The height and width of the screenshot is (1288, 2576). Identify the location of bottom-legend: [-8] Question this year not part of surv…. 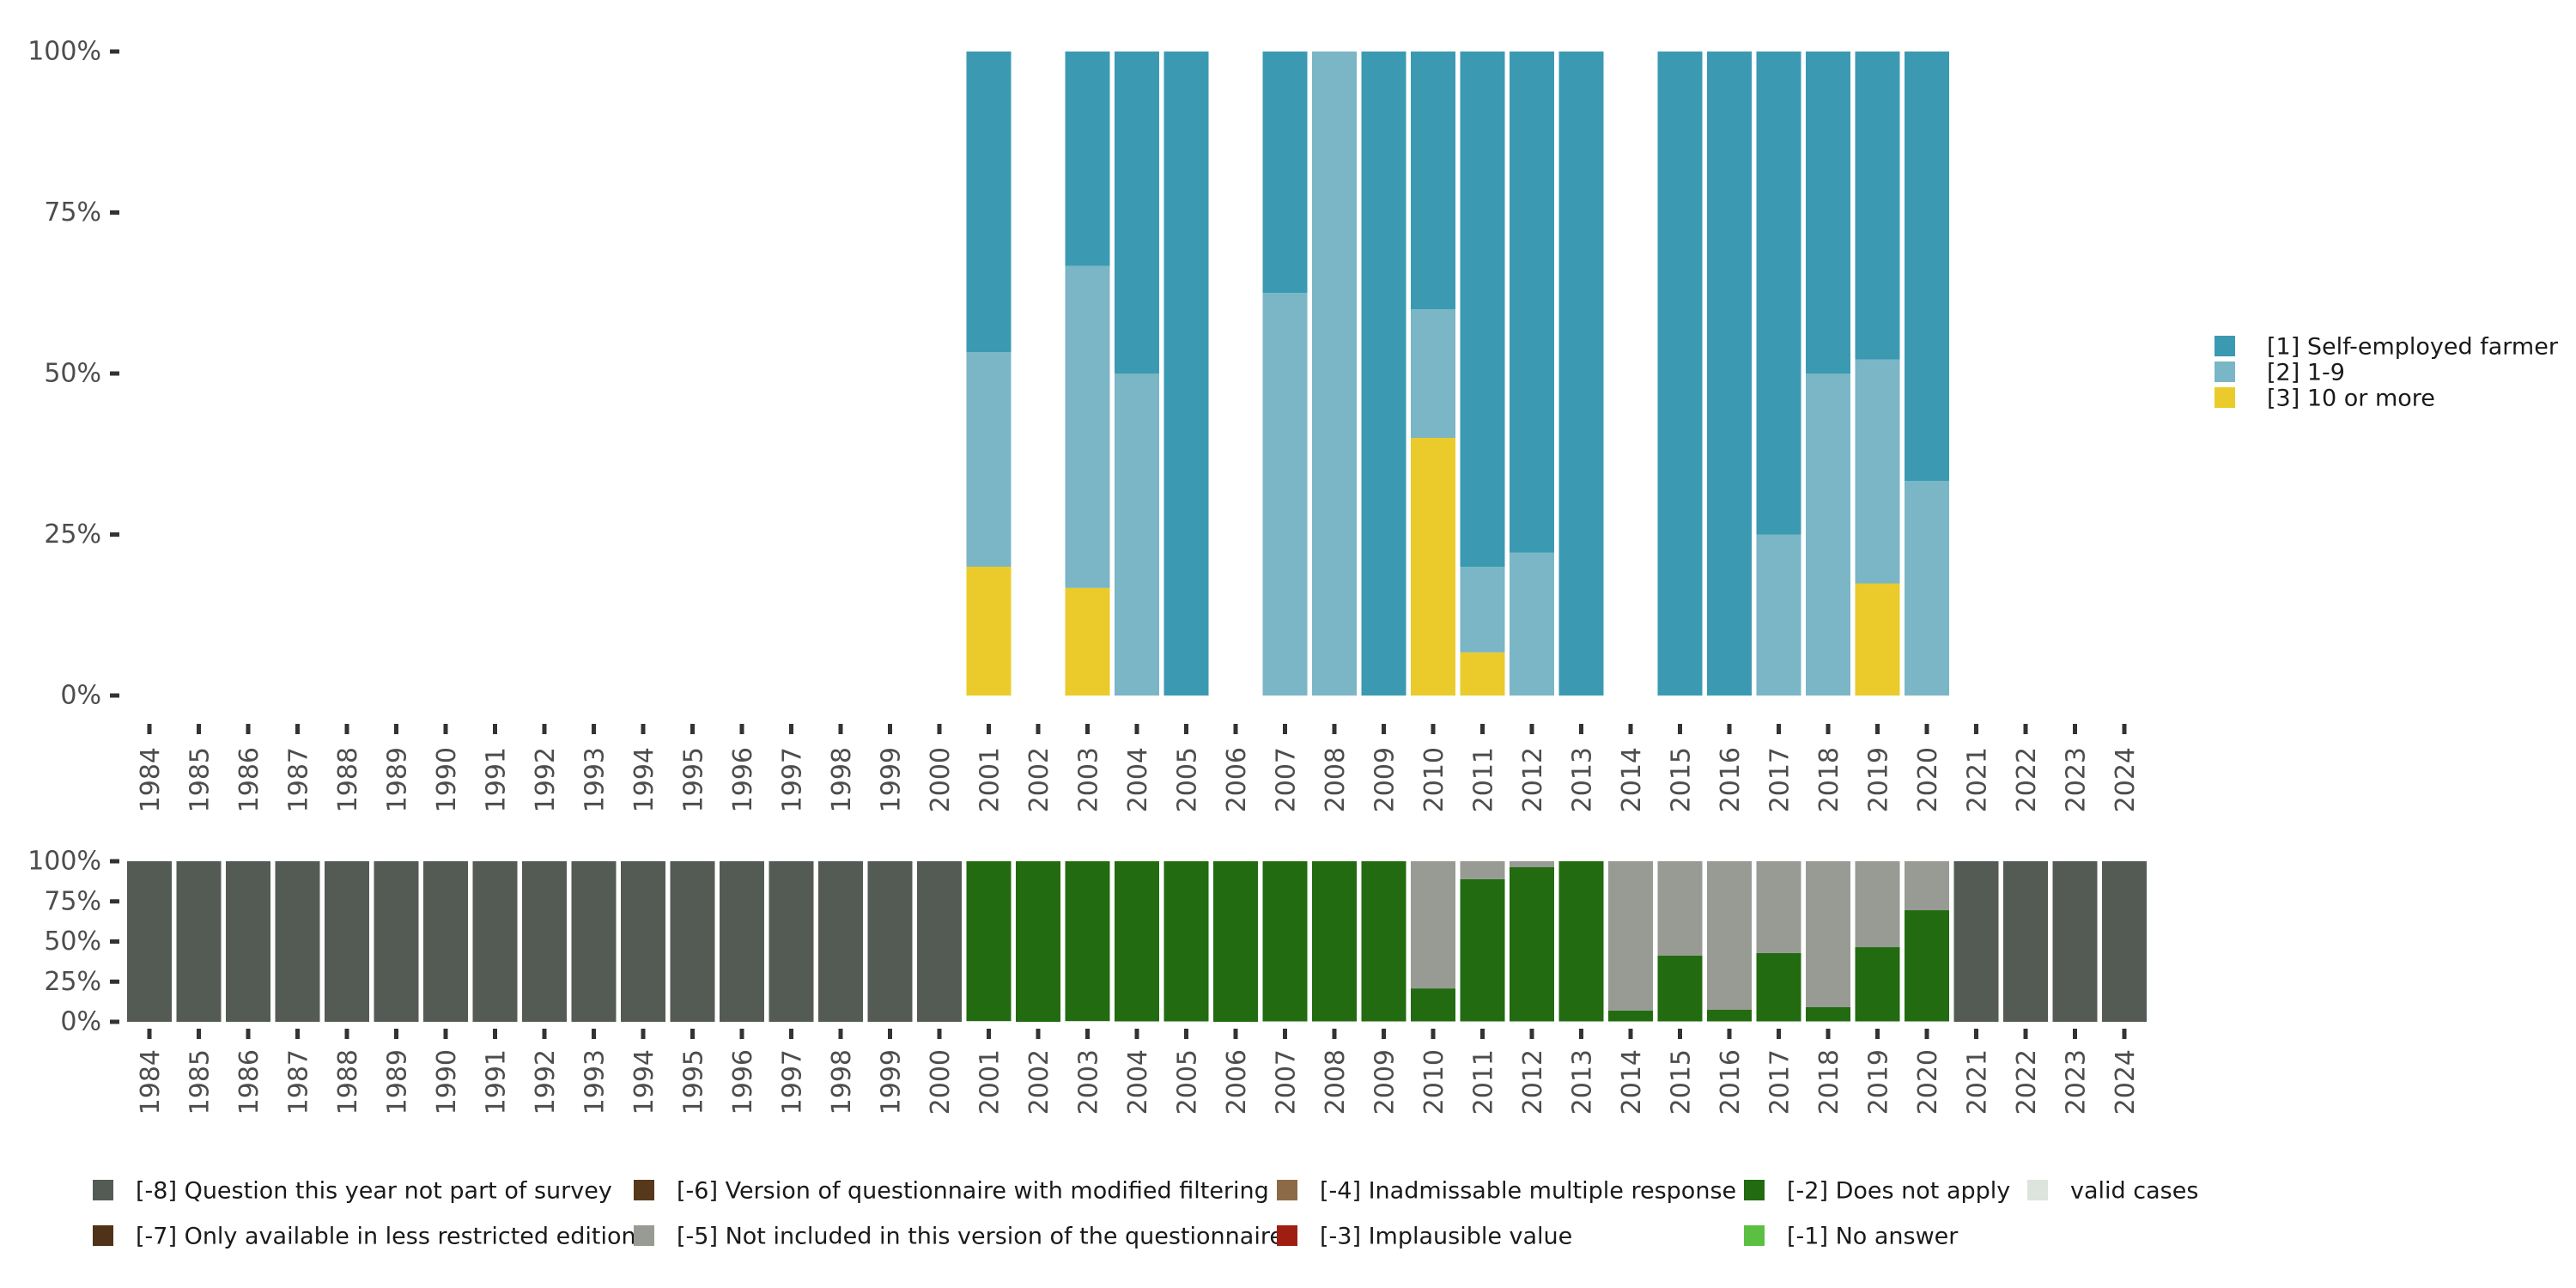
(1145, 1214).